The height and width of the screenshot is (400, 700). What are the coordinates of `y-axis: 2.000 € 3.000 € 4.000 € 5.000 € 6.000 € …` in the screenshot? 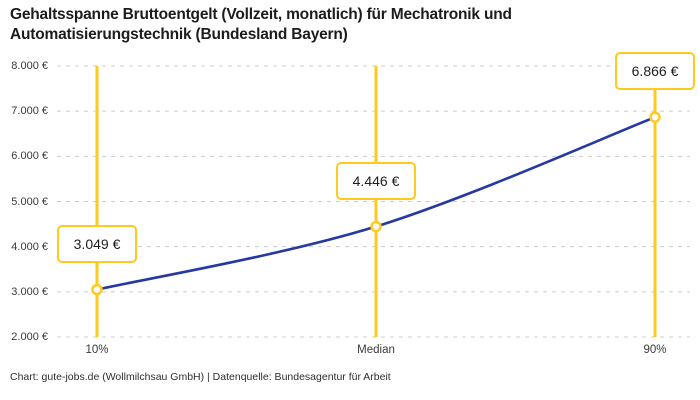 It's located at (24, 200).